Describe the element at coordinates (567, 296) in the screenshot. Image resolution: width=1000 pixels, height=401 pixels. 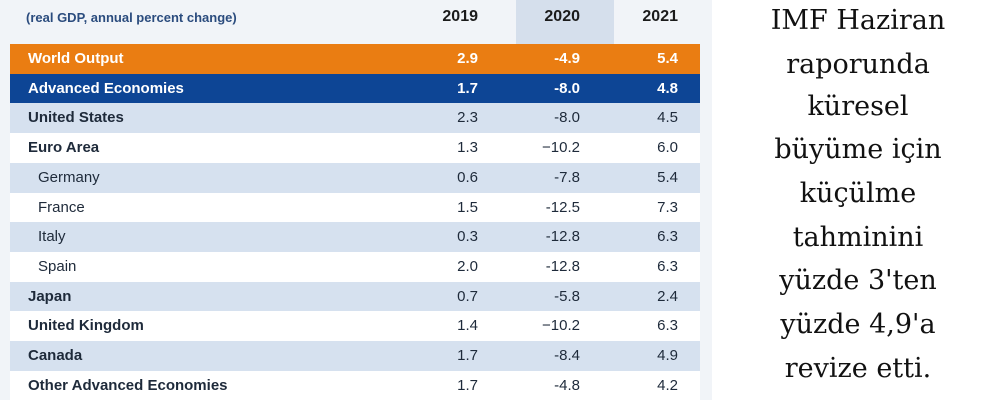
I see `value-cell-2020: -5.8` at that location.